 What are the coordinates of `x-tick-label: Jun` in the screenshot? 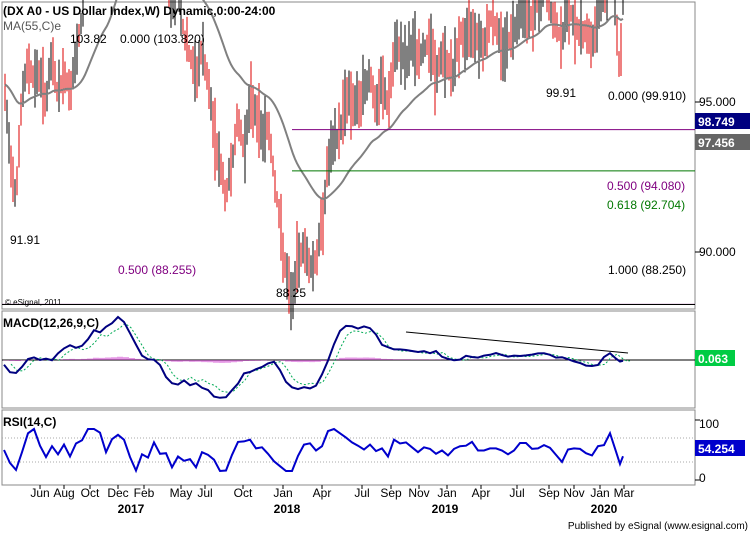 It's located at (39, 493).